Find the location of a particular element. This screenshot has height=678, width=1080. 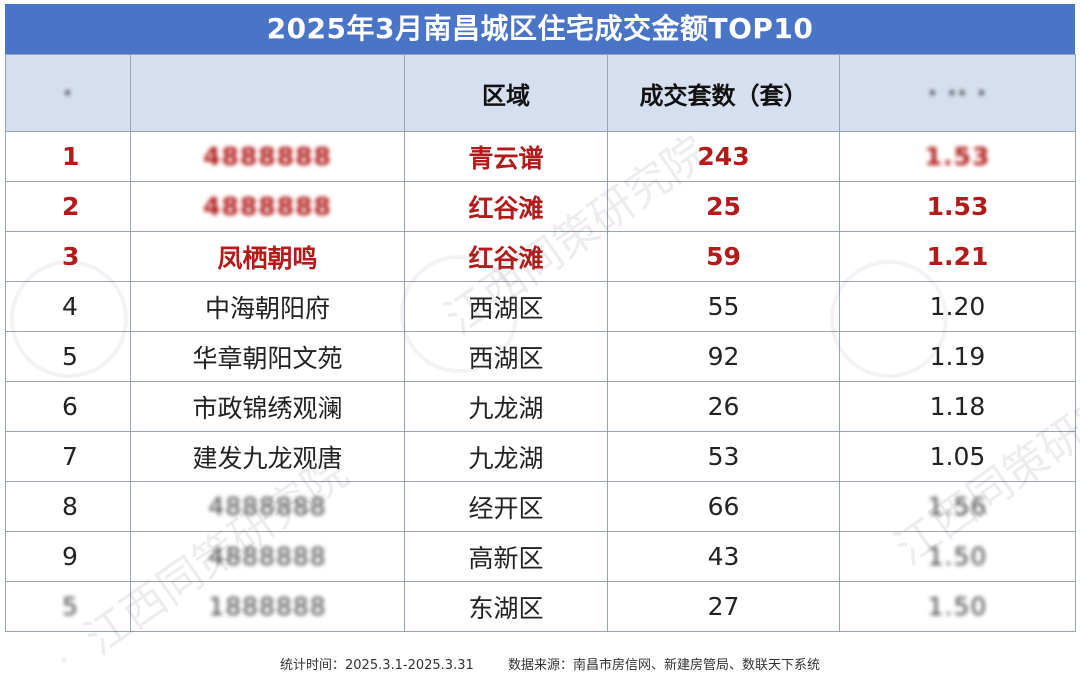

table-row: 3 凤栖朝鸣 红谷滩 59 1.21 is located at coordinates (540, 256).